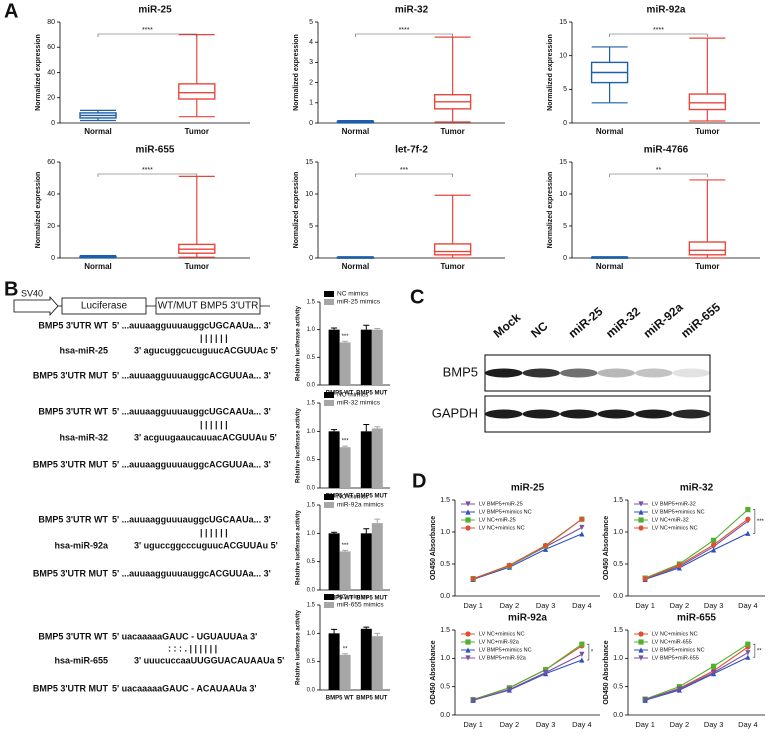 This screenshot has height=742, width=778. Describe the element at coordinates (360, 605) in the screenshot. I see `legend-label: miR-655 mimics` at that location.